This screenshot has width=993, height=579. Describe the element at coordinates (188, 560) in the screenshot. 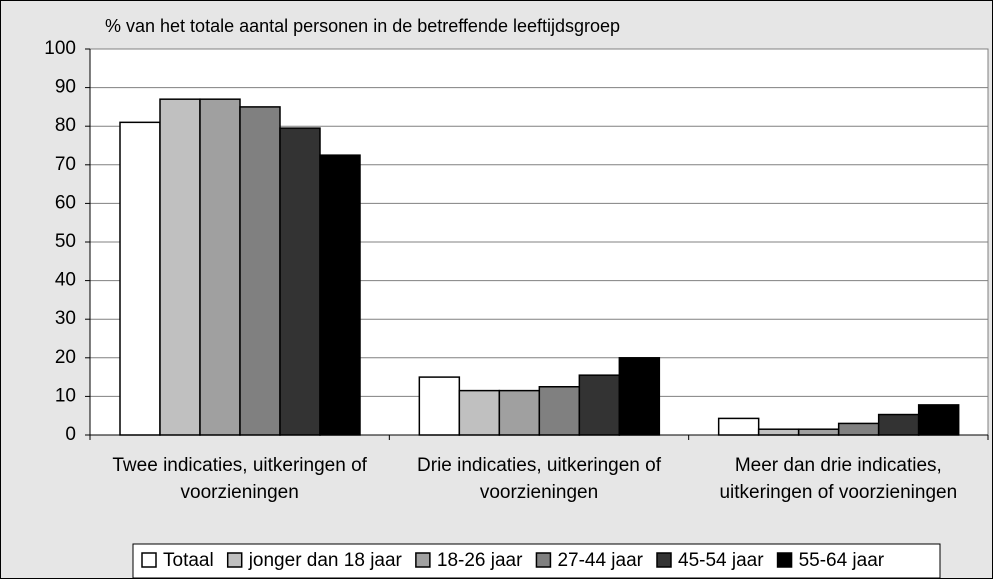

I see `legend-label: Totaal` at that location.